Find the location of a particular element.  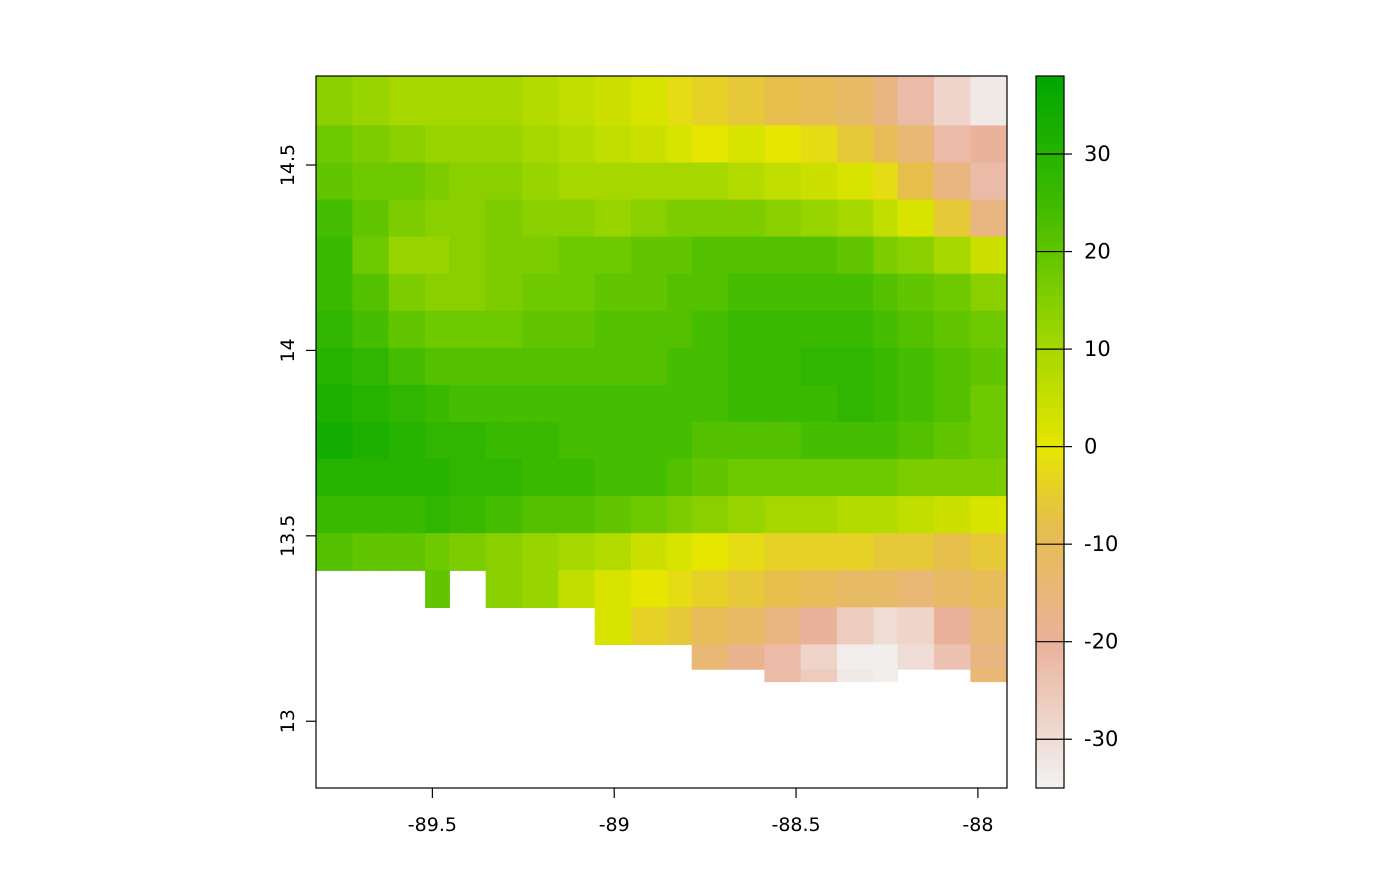

x-tick-label: -88.5 is located at coordinates (795, 825).